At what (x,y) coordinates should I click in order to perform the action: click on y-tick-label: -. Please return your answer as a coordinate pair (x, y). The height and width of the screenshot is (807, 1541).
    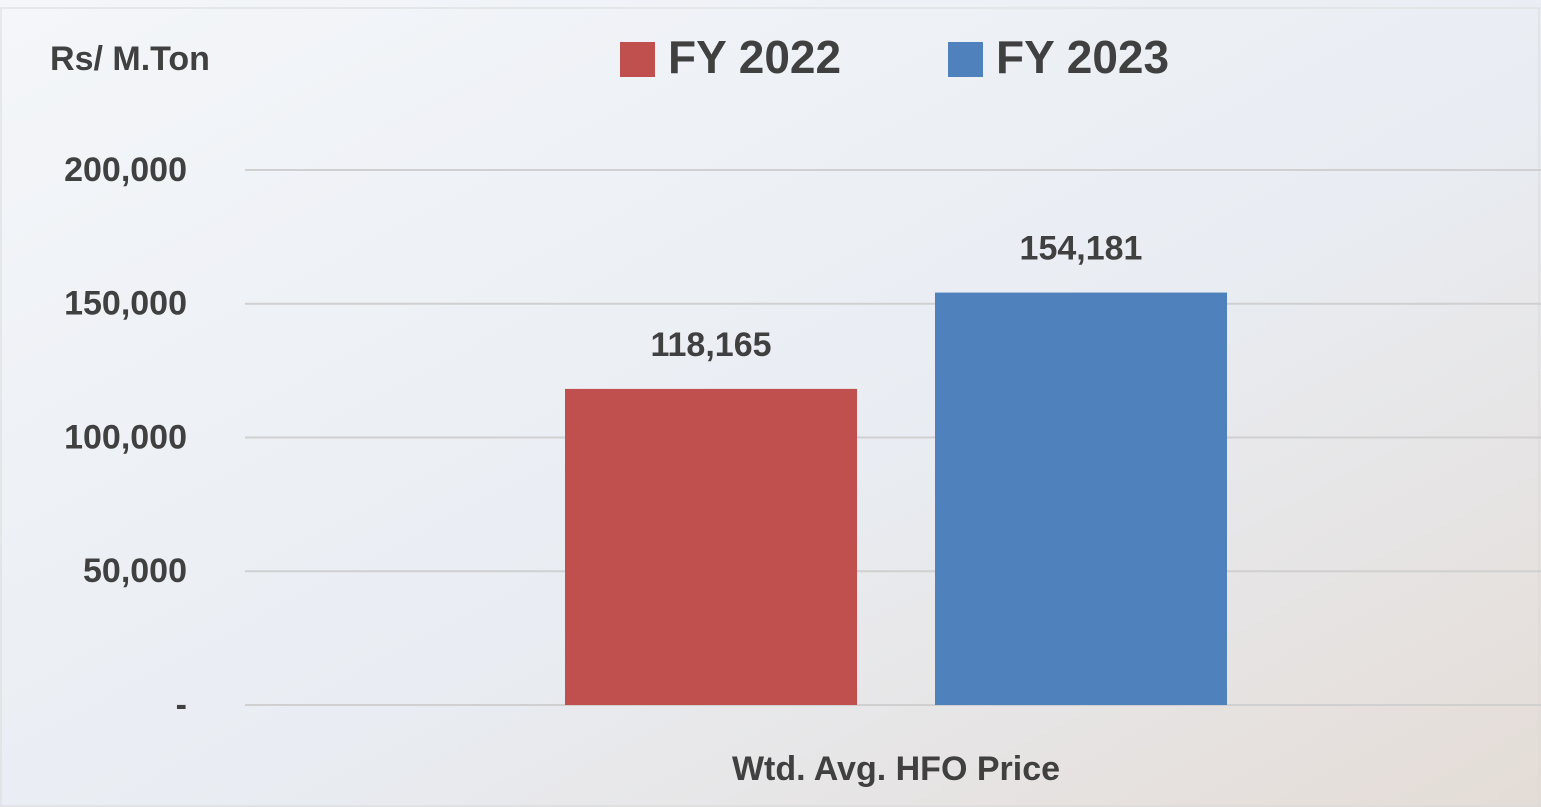
    Looking at the image, I should click on (181, 705).